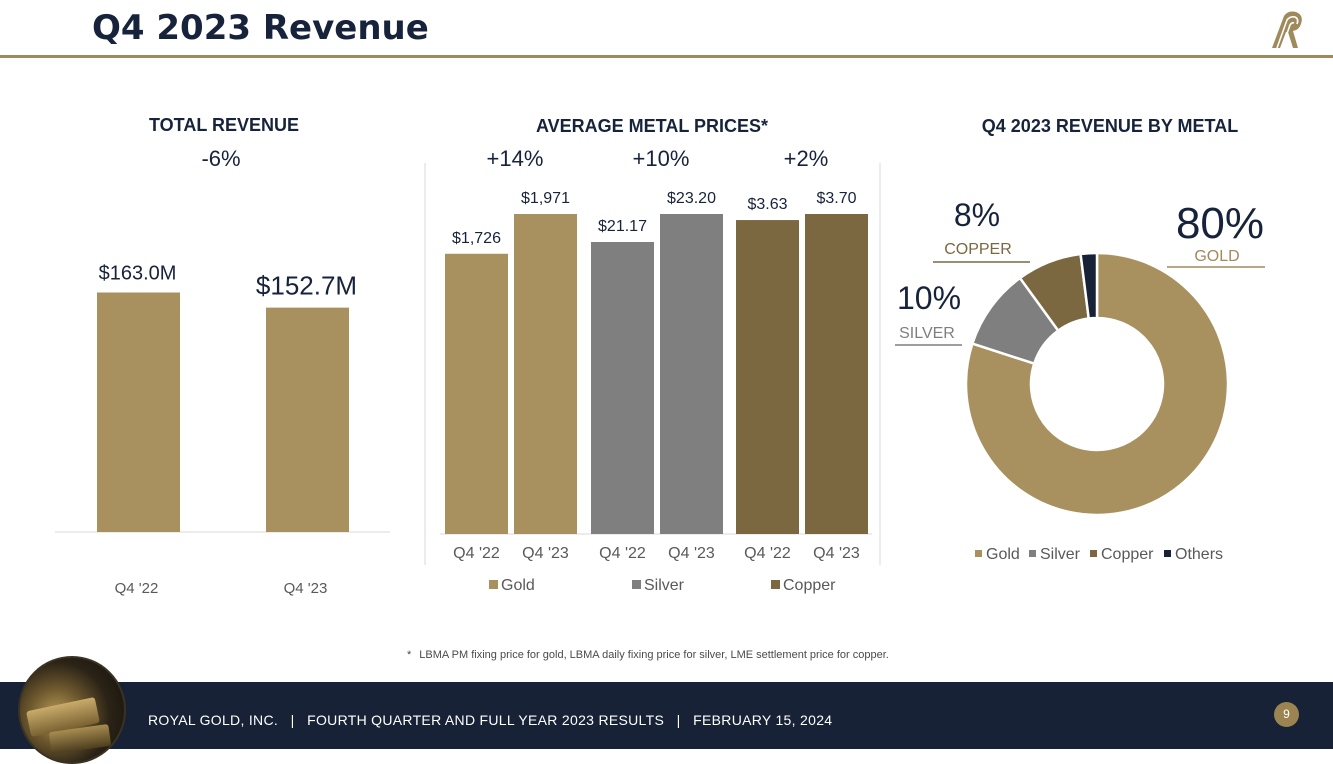 The width and height of the screenshot is (1333, 764). Describe the element at coordinates (978, 249) in the screenshot. I see `callout-copper-label: COPPER` at that location.